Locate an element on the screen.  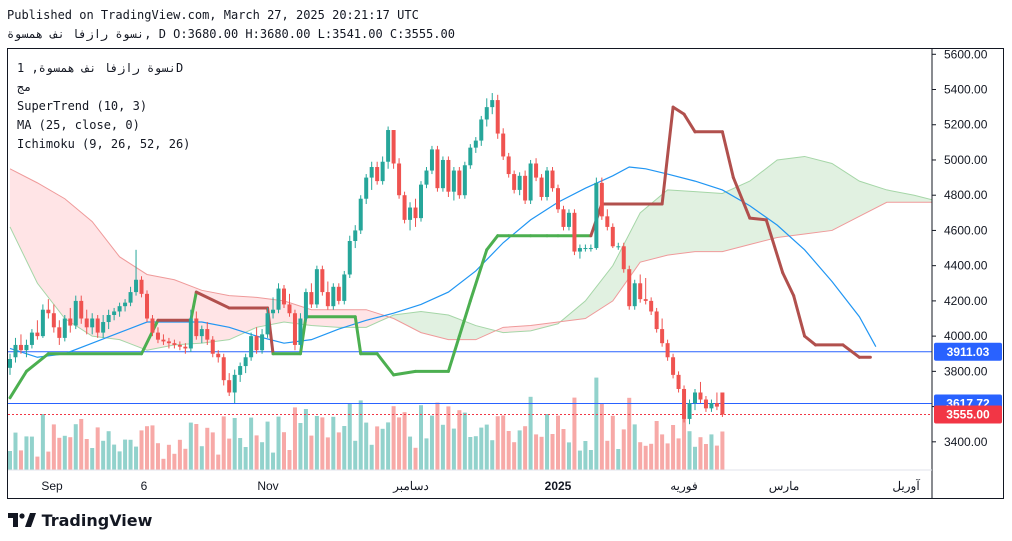
x-tick-label: 2025 is located at coordinates (558, 486).